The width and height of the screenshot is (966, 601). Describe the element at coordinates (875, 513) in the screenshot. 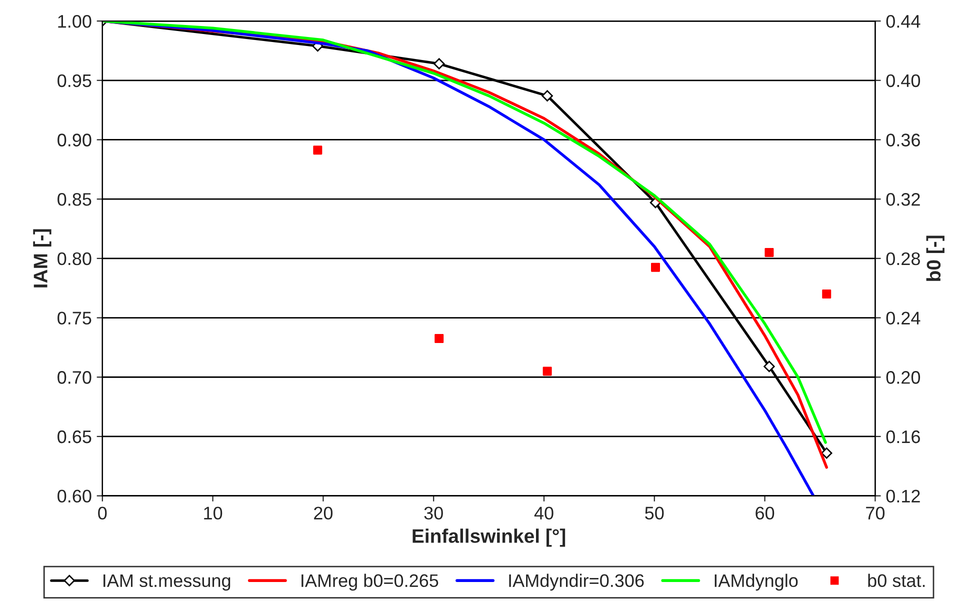

I see `x-tick-label: 70` at that location.